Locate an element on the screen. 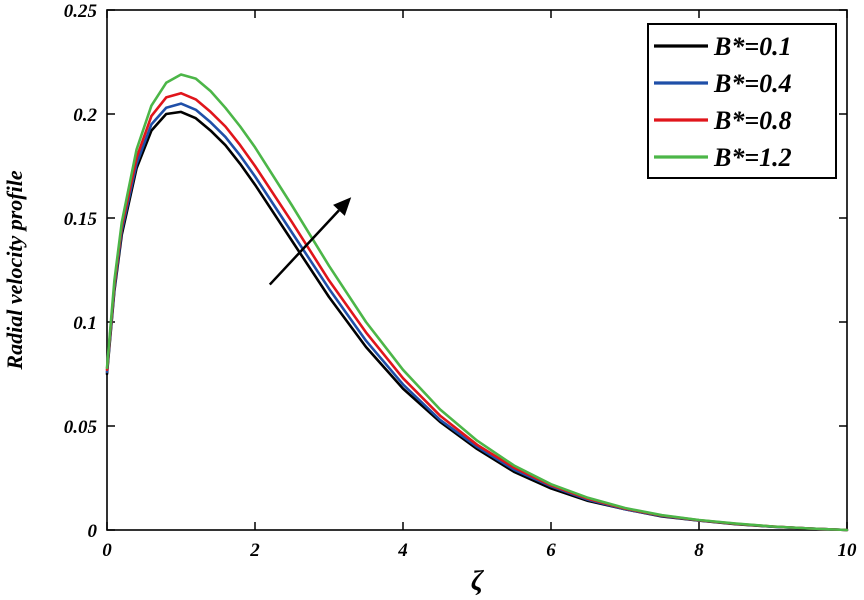  legend-box is located at coordinates (742, 101).